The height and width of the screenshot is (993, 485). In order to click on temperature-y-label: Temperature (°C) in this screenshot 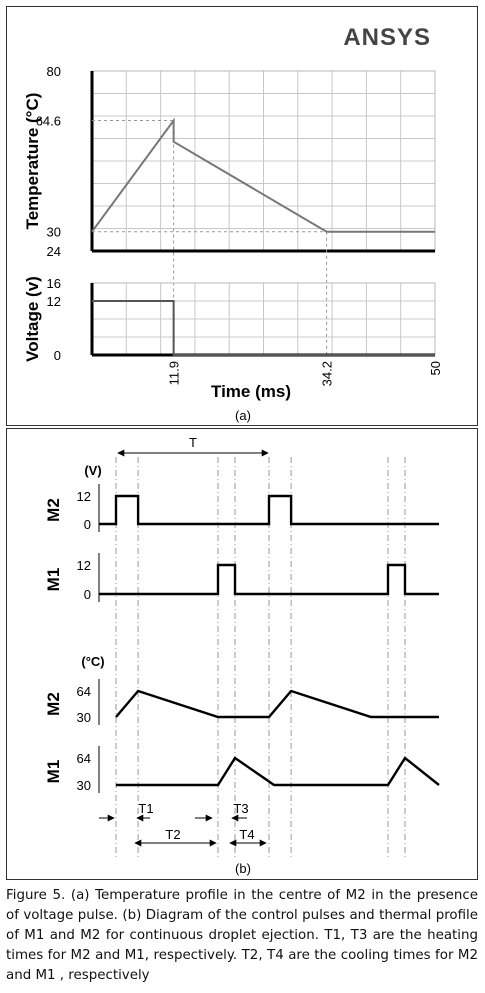, I will do `click(32, 161)`.